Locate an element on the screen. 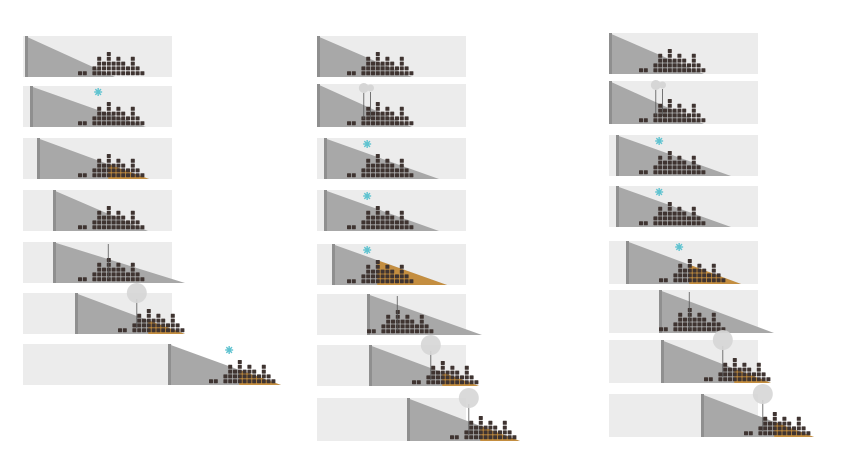 This screenshot has width=844, height=473. panel-double-balloon is located at coordinates (391, 105).